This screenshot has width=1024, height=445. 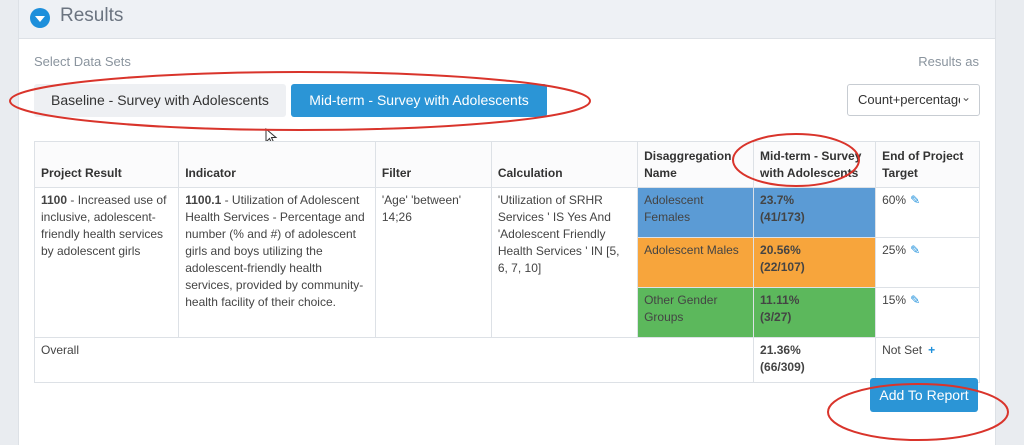 I want to click on col-target: End of Project Target, so click(x=927, y=164).